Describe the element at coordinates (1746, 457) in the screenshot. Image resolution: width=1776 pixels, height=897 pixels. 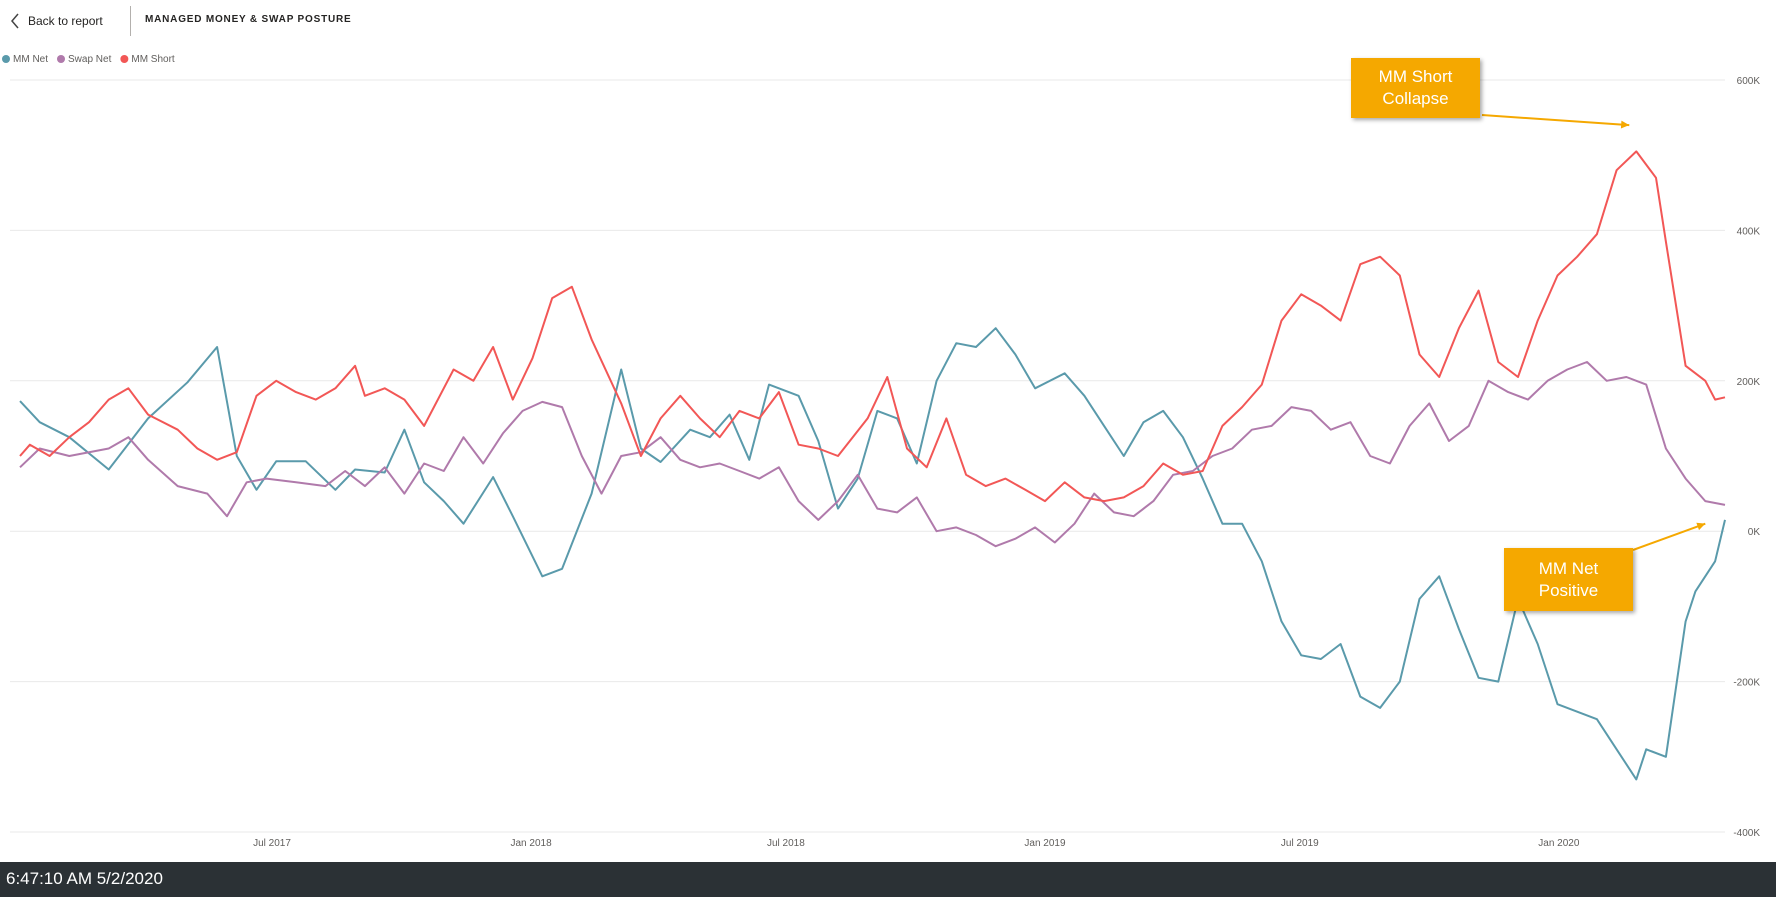
I see `y-axis: -400K -200K 0K 200K 400K 600K` at that location.